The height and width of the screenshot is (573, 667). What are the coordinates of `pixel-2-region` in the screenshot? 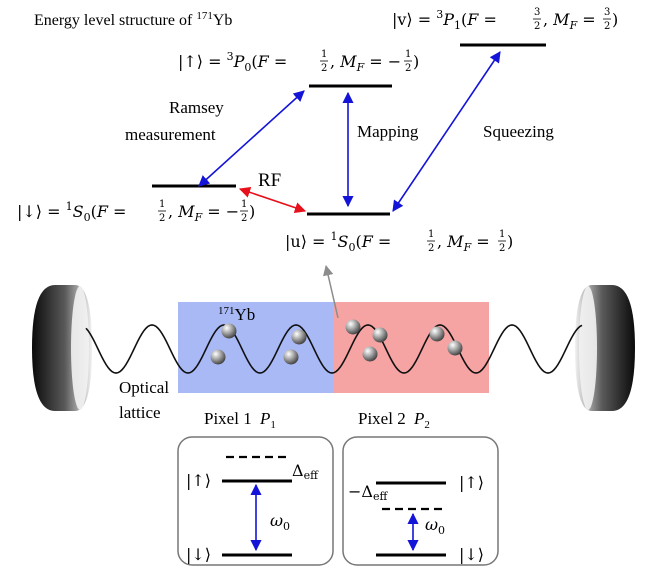 It's located at (411, 347).